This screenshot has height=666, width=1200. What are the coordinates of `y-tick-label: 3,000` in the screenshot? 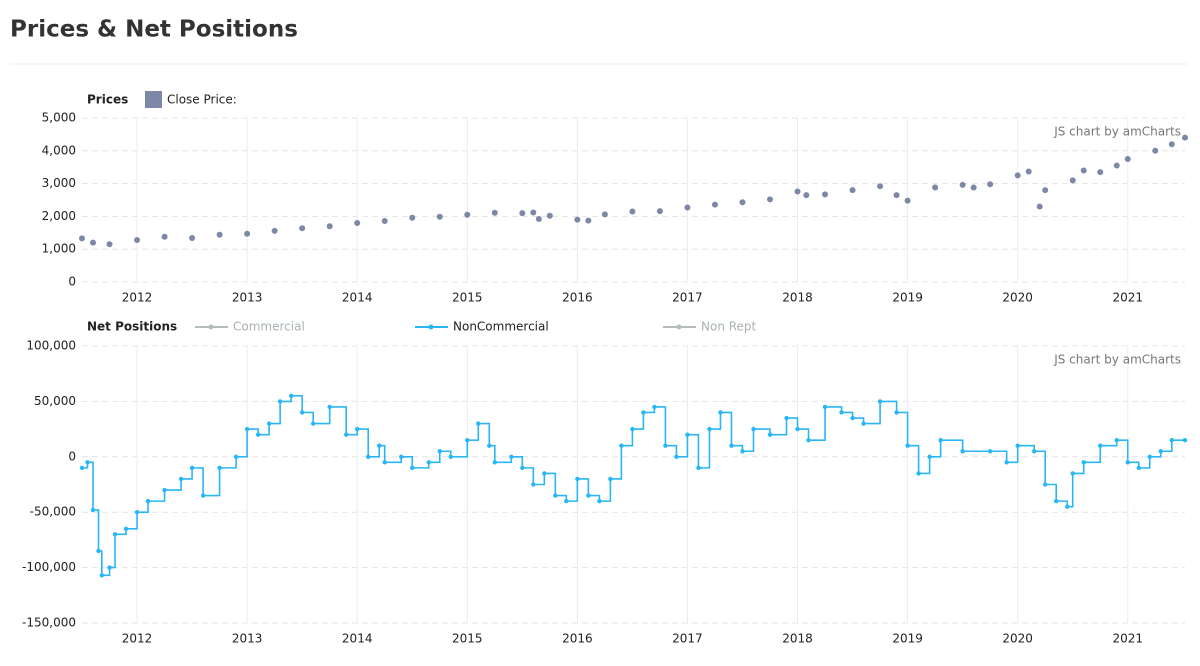 It's located at (59, 183).